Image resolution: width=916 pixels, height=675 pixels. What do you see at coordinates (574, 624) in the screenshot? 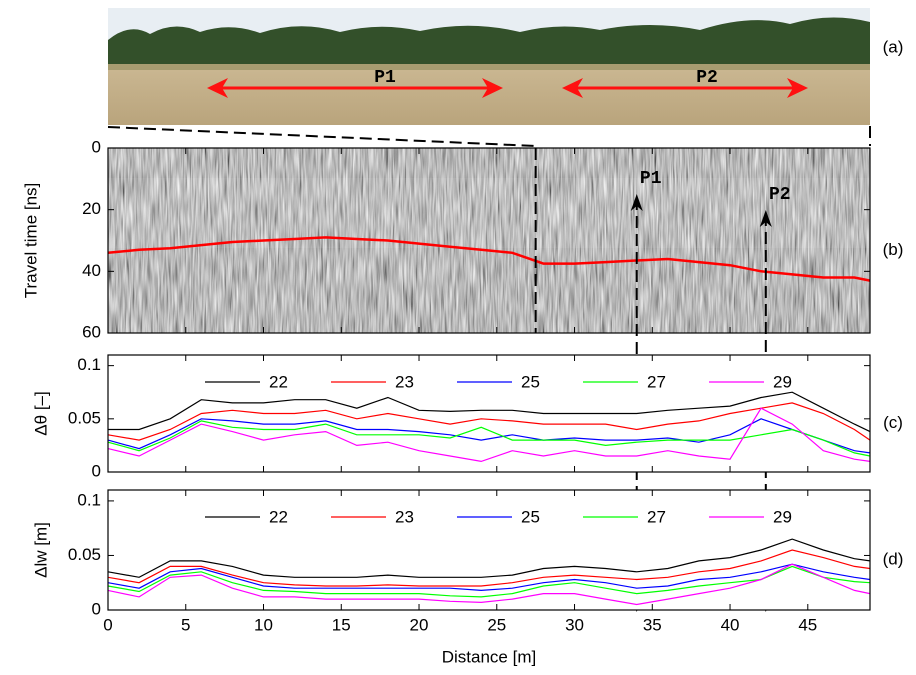
I see `x-tick-label: 30` at bounding box center [574, 624].